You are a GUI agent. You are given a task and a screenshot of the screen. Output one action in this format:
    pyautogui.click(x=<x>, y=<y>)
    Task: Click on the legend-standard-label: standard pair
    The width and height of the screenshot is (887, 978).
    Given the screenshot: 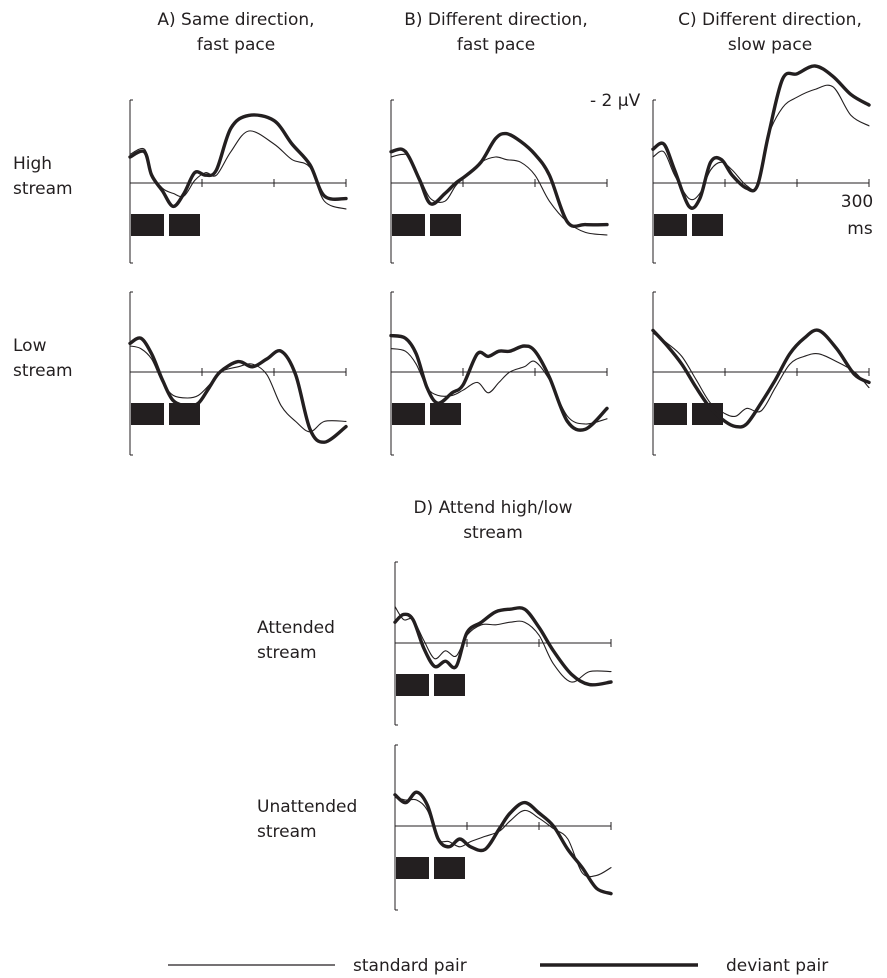 What is the action you would take?
    pyautogui.click(x=410, y=966)
    